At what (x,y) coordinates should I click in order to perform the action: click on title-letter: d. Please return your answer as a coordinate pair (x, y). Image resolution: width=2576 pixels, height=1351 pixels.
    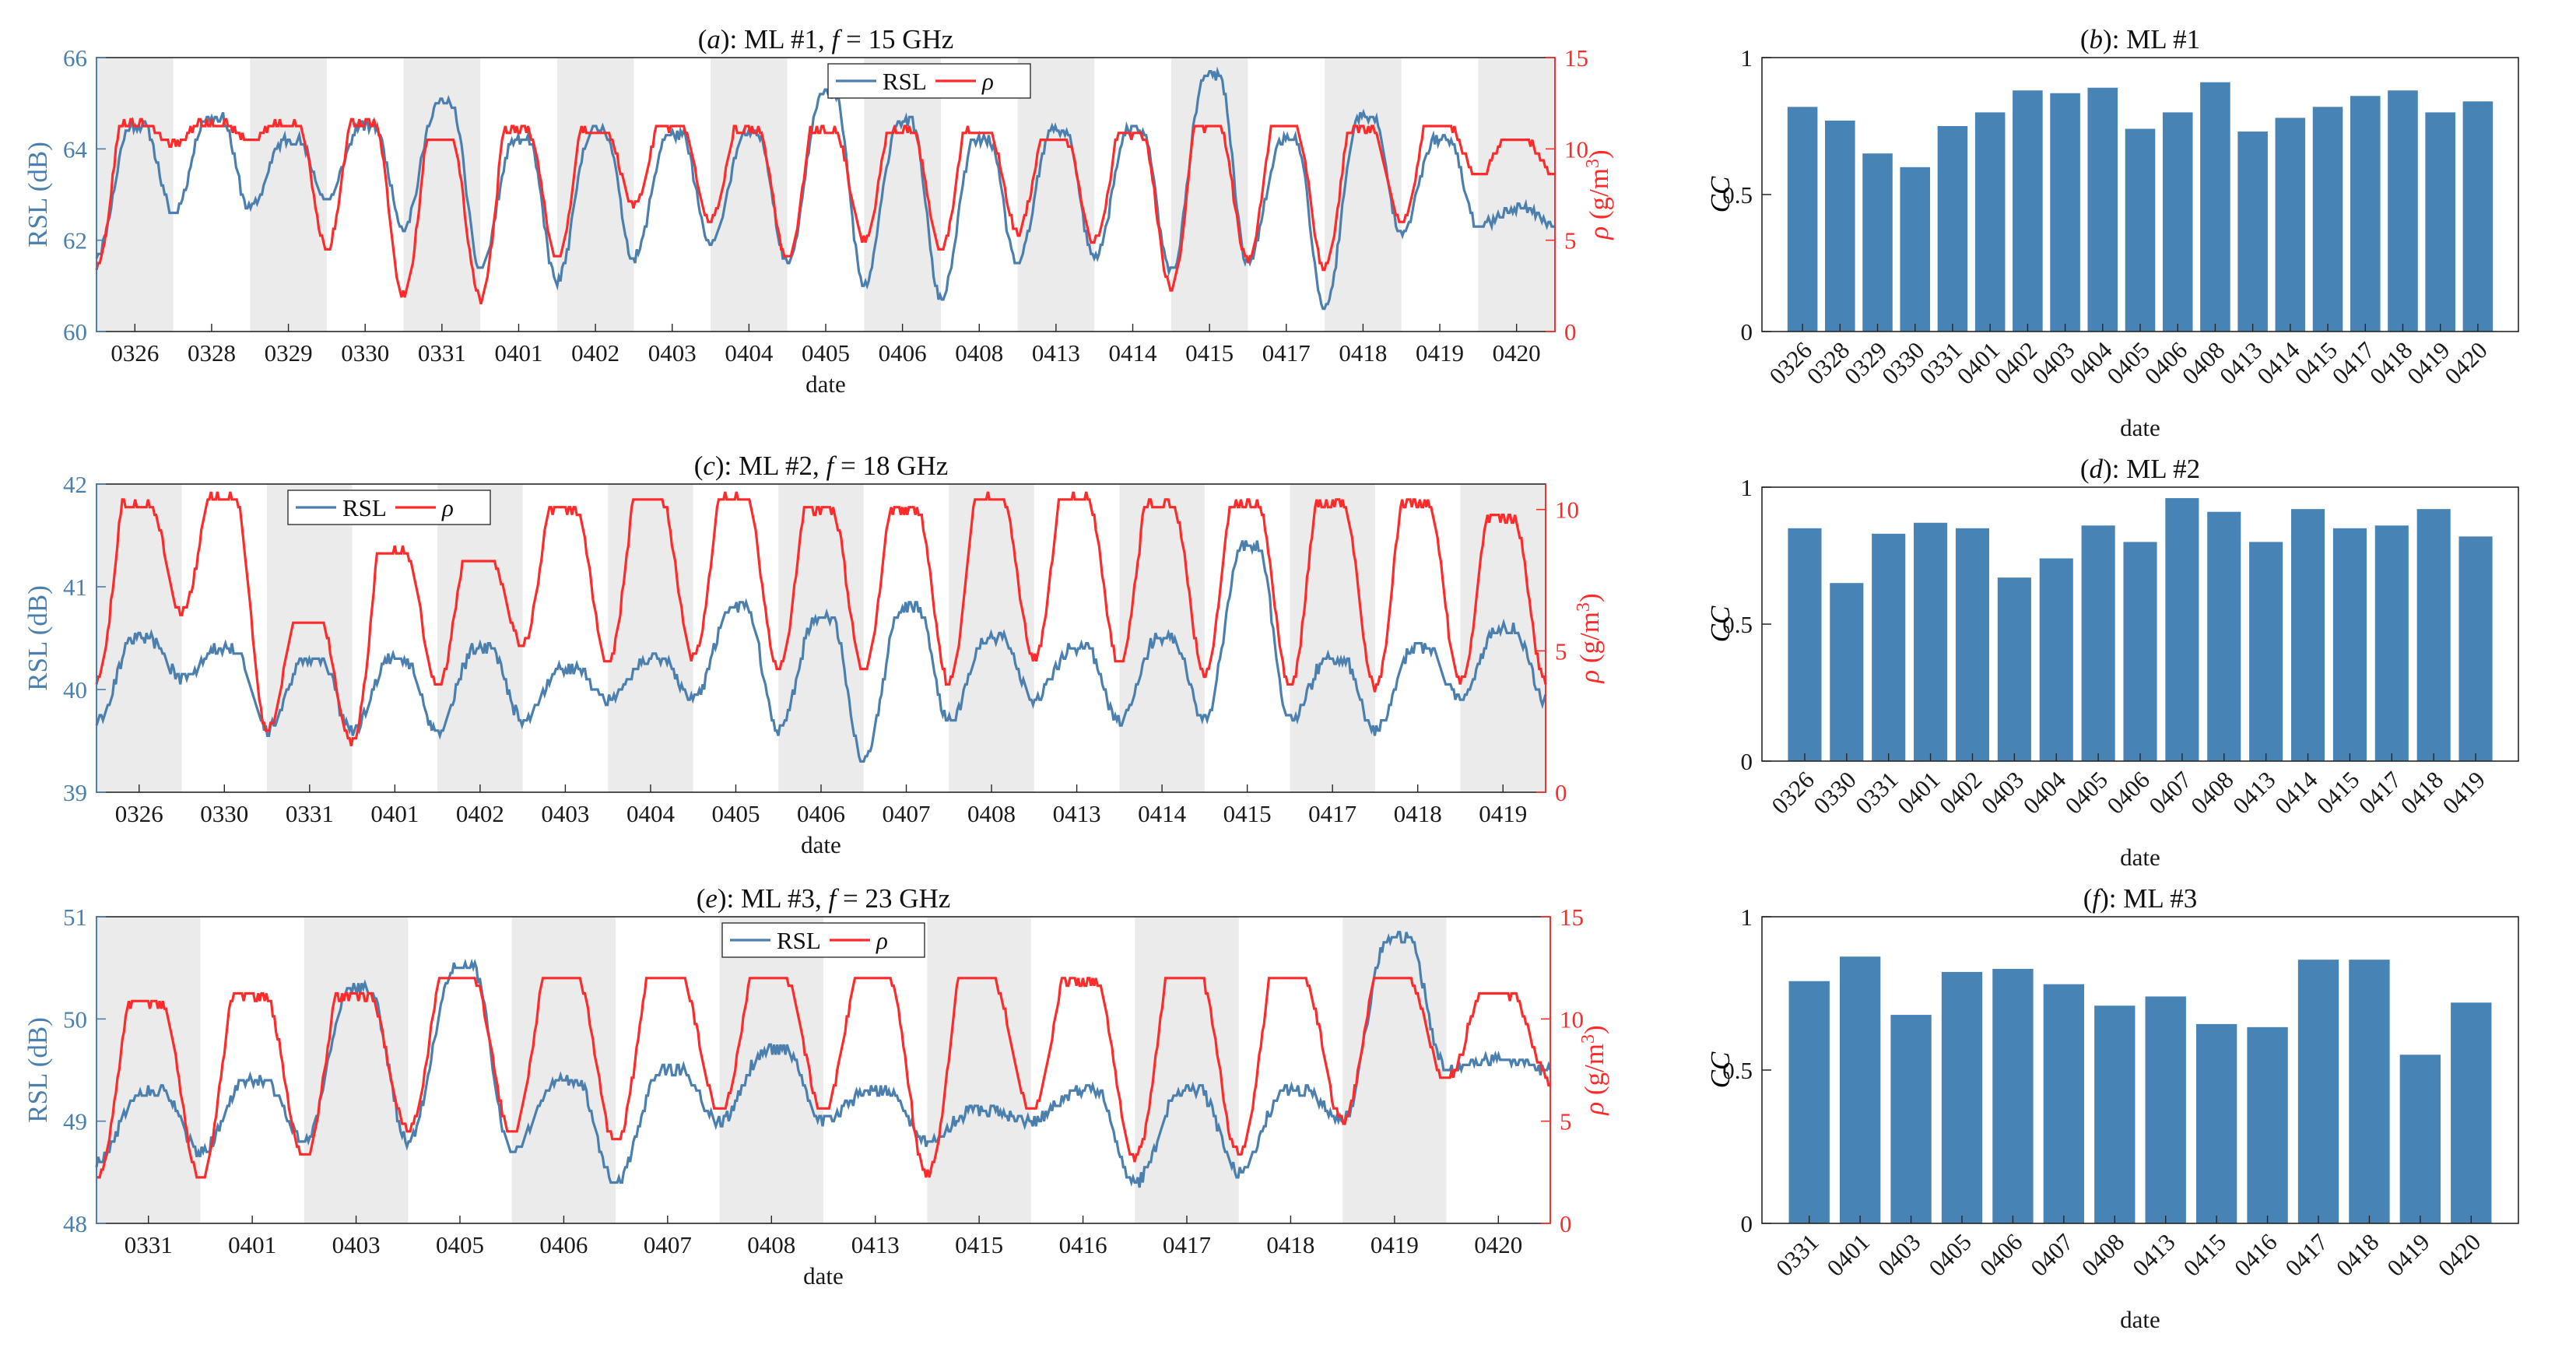
    Looking at the image, I should click on (2097, 469).